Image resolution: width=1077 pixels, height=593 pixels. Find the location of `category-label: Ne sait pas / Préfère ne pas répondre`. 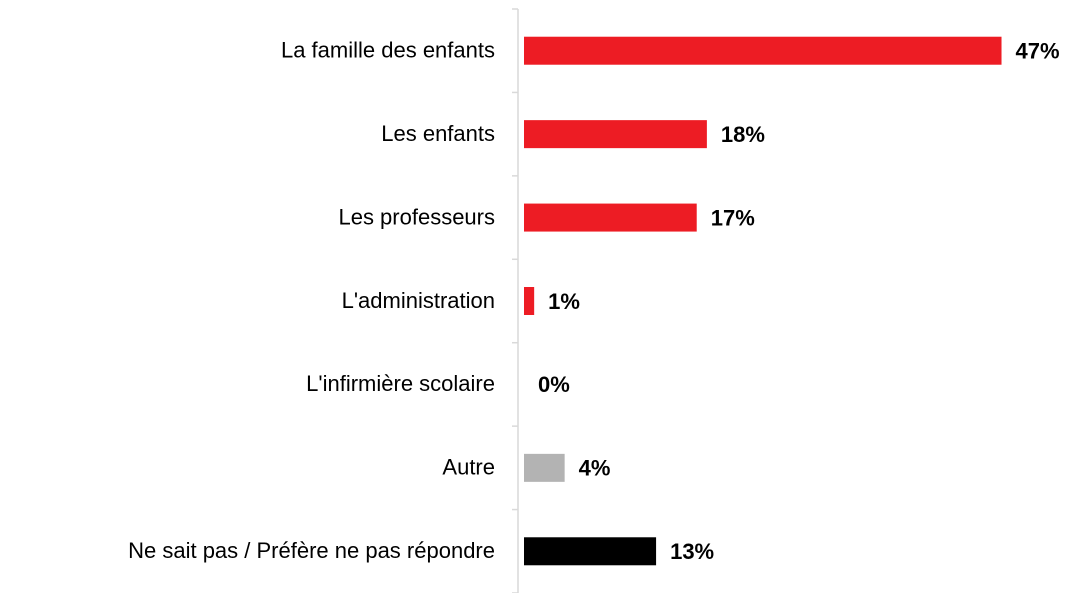

category-label: Ne sait pas / Préfère ne pas répondre is located at coordinates (311, 550).